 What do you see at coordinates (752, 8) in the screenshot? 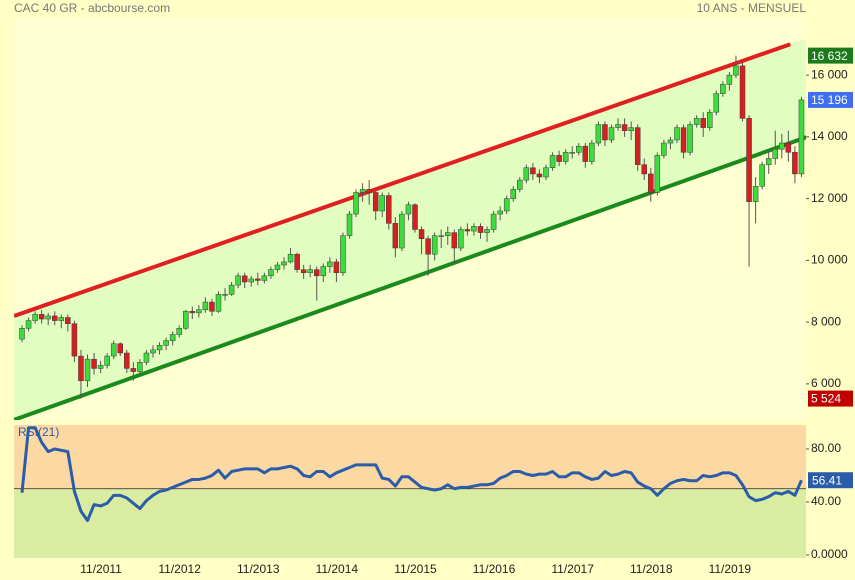
I see `chart-period: 10 ANS - MENSUEL` at bounding box center [752, 8].